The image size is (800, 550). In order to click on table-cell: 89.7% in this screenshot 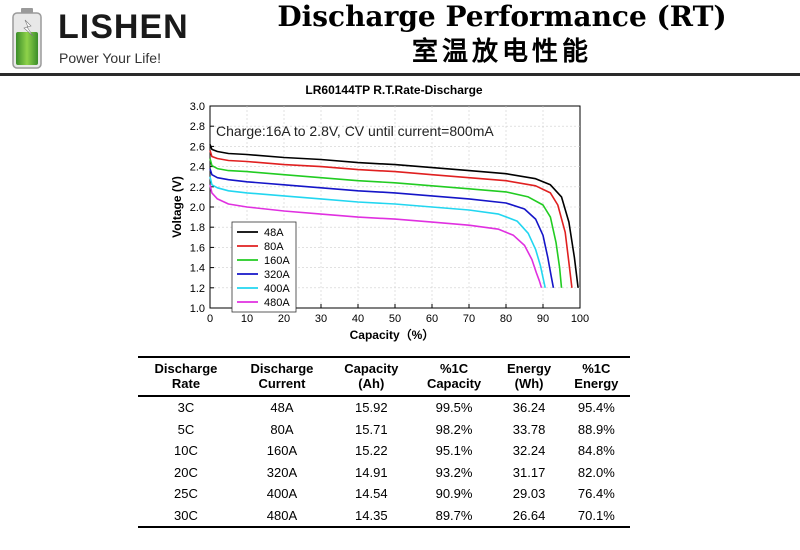, I will do `click(454, 516)`.